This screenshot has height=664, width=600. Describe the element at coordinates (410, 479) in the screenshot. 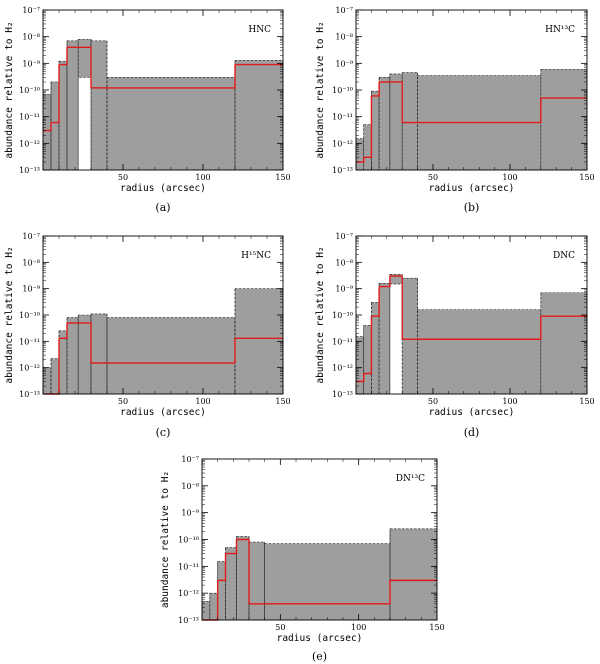

I see `molecule-label: DN¹³C` at that location.